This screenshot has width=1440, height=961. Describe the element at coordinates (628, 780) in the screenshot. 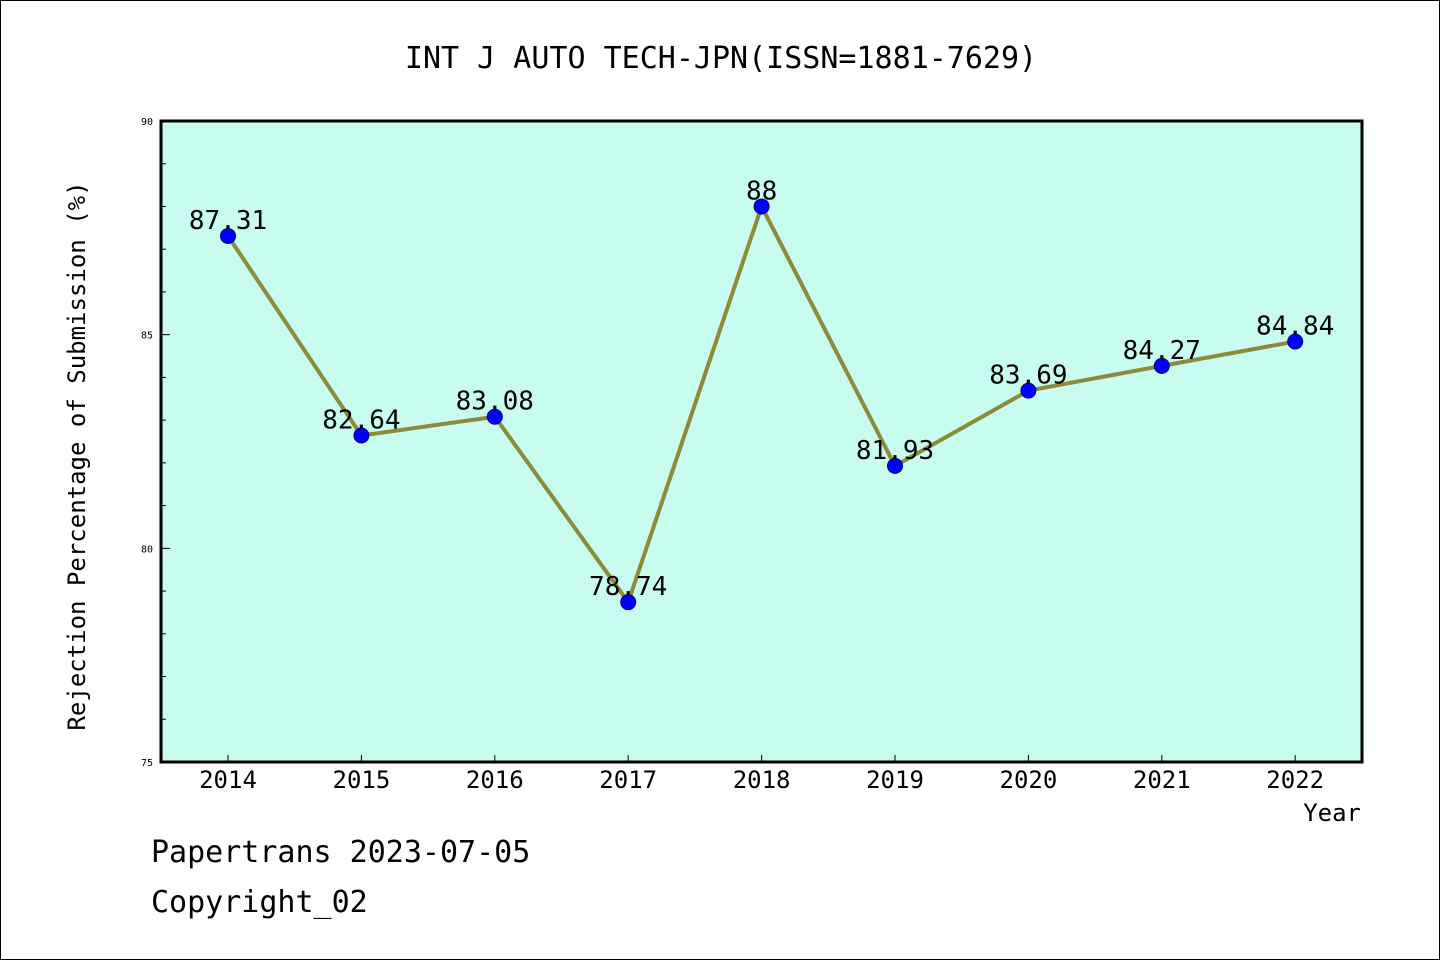

I see `x-tick-label: 2017` at that location.